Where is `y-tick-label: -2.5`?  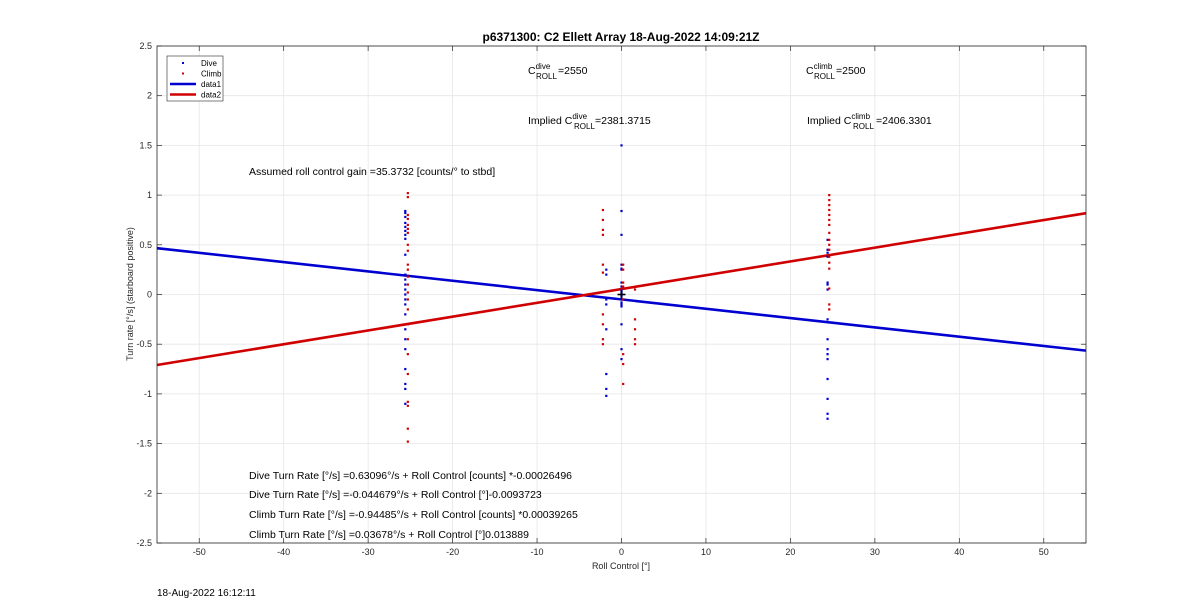
y-tick-label: -2.5 is located at coordinates (144, 543).